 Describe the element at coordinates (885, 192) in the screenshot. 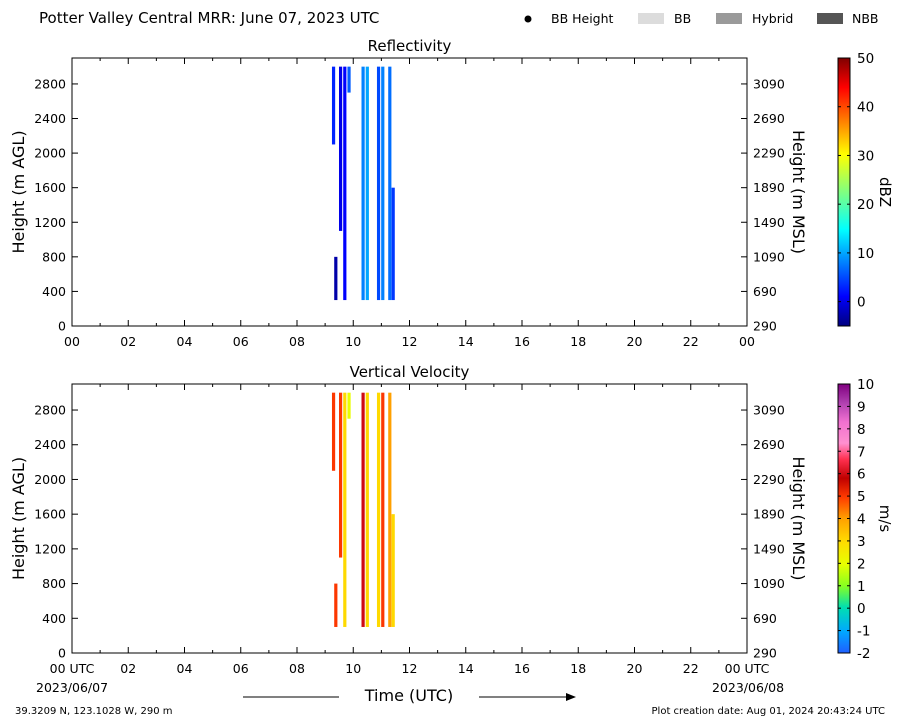

I see `colorbar-label: dBZ` at that location.